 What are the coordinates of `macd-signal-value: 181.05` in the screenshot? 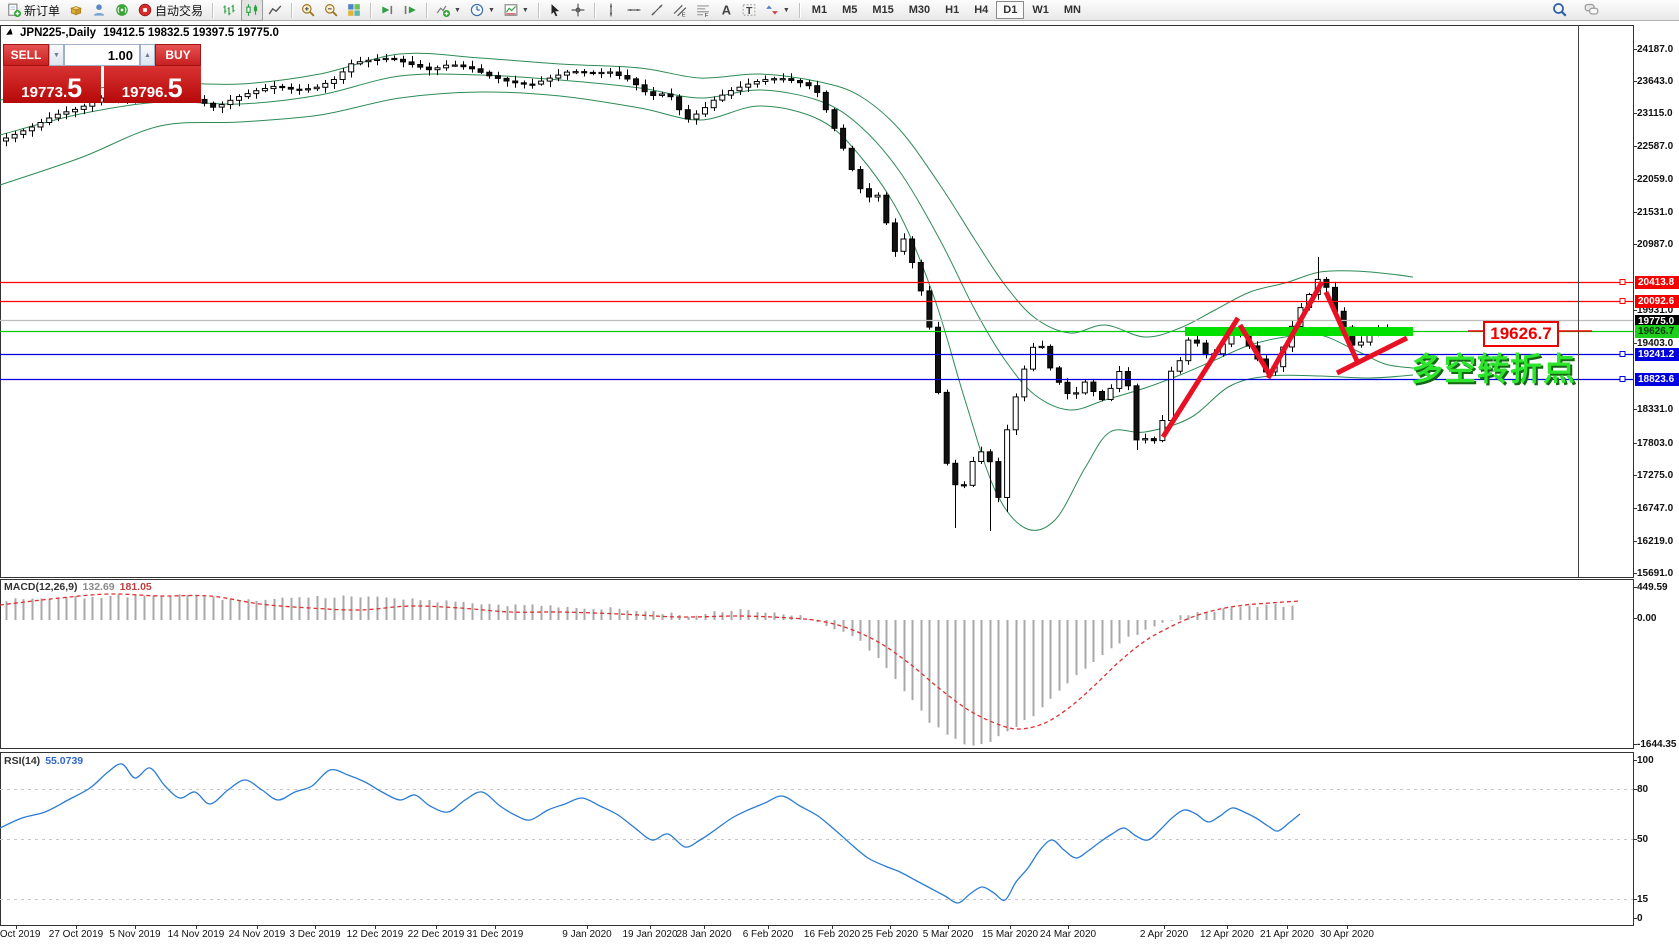 It's located at (135, 587).